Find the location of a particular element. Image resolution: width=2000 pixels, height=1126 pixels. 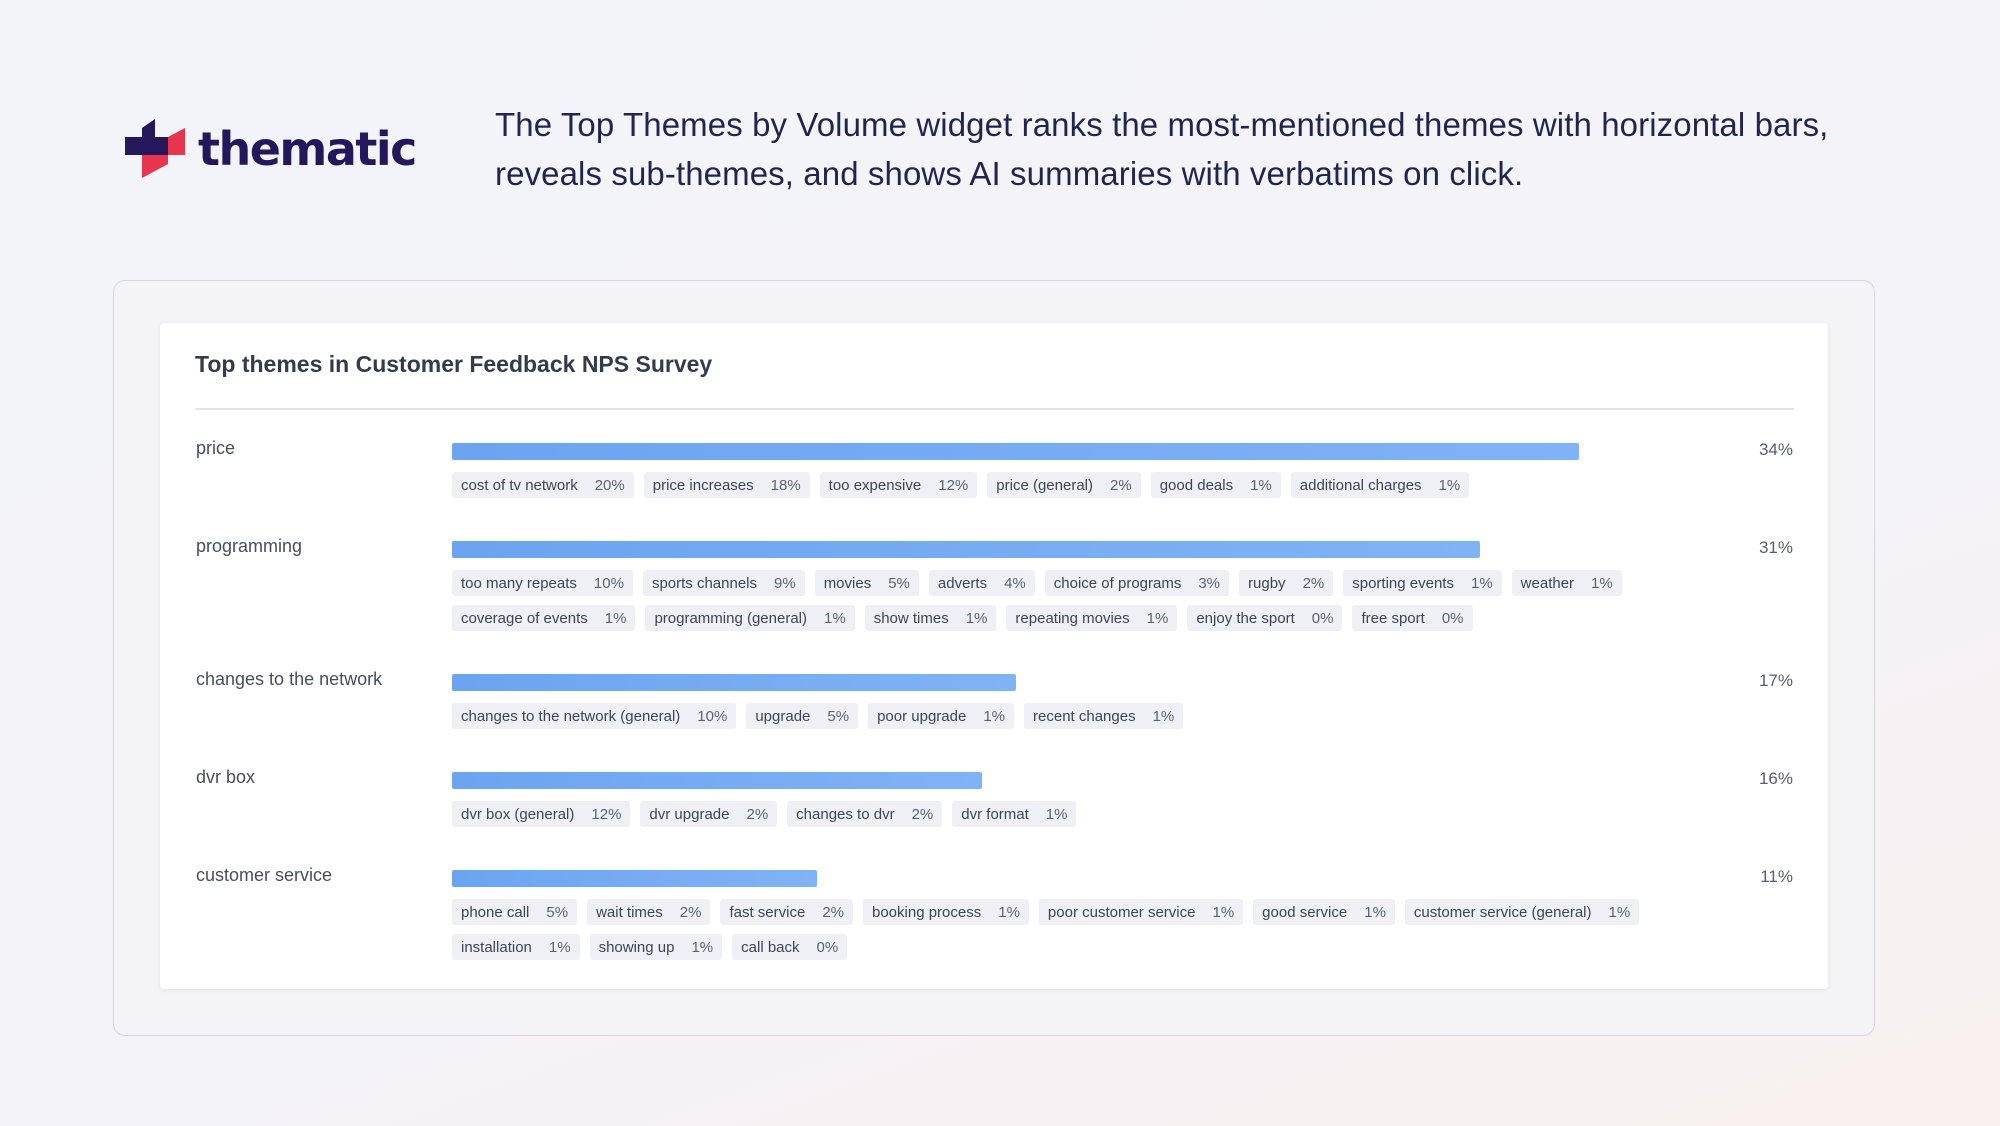

subtheme-percentage: 20% is located at coordinates (609, 485).